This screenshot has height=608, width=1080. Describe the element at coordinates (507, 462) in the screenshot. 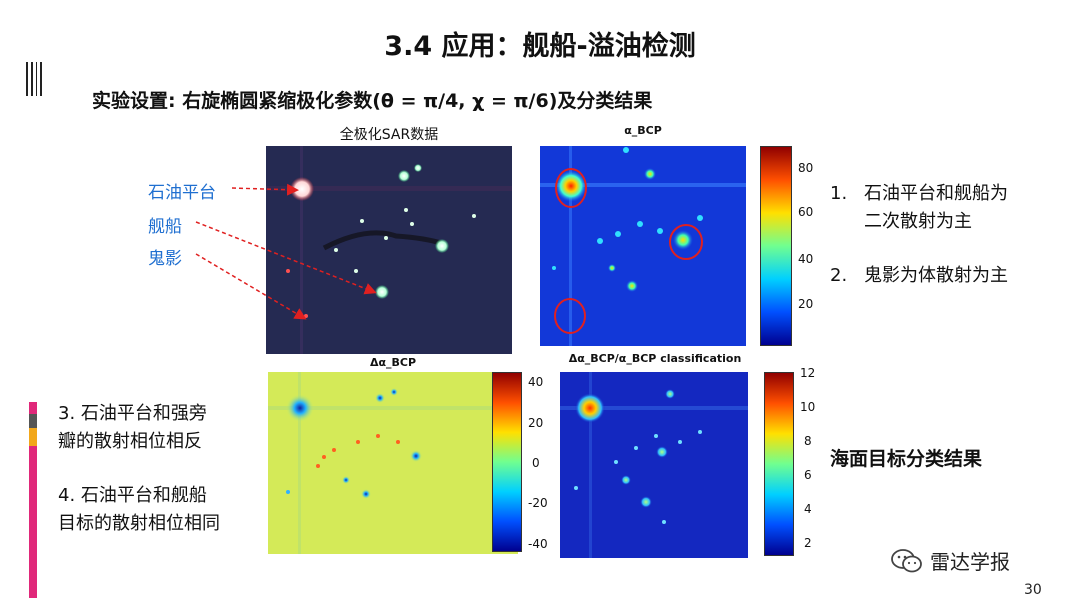

I see `delta-colorbar` at that location.